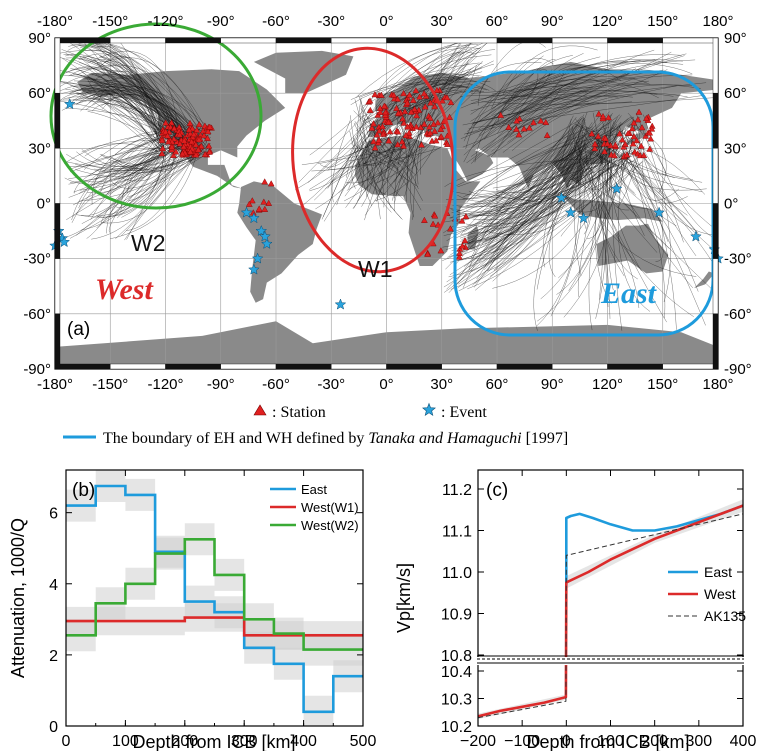  Describe the element at coordinates (698, 741) in the screenshot. I see `x-tick-label: 300` at that location.